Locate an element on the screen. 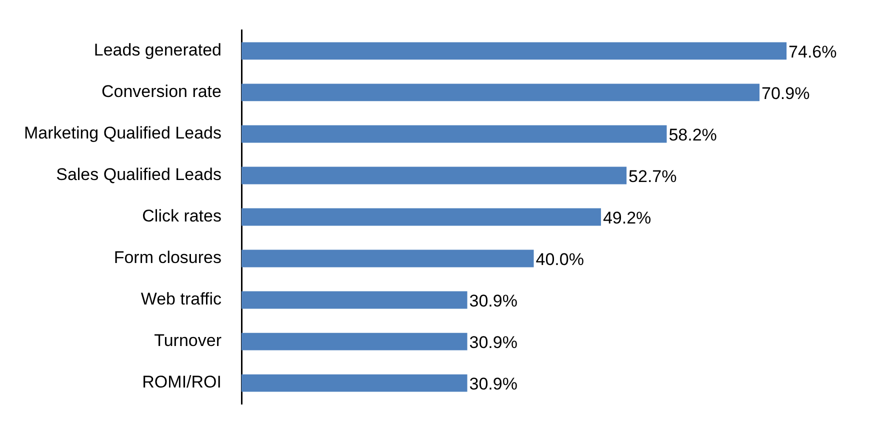  data-label: 40.0% is located at coordinates (560, 260).